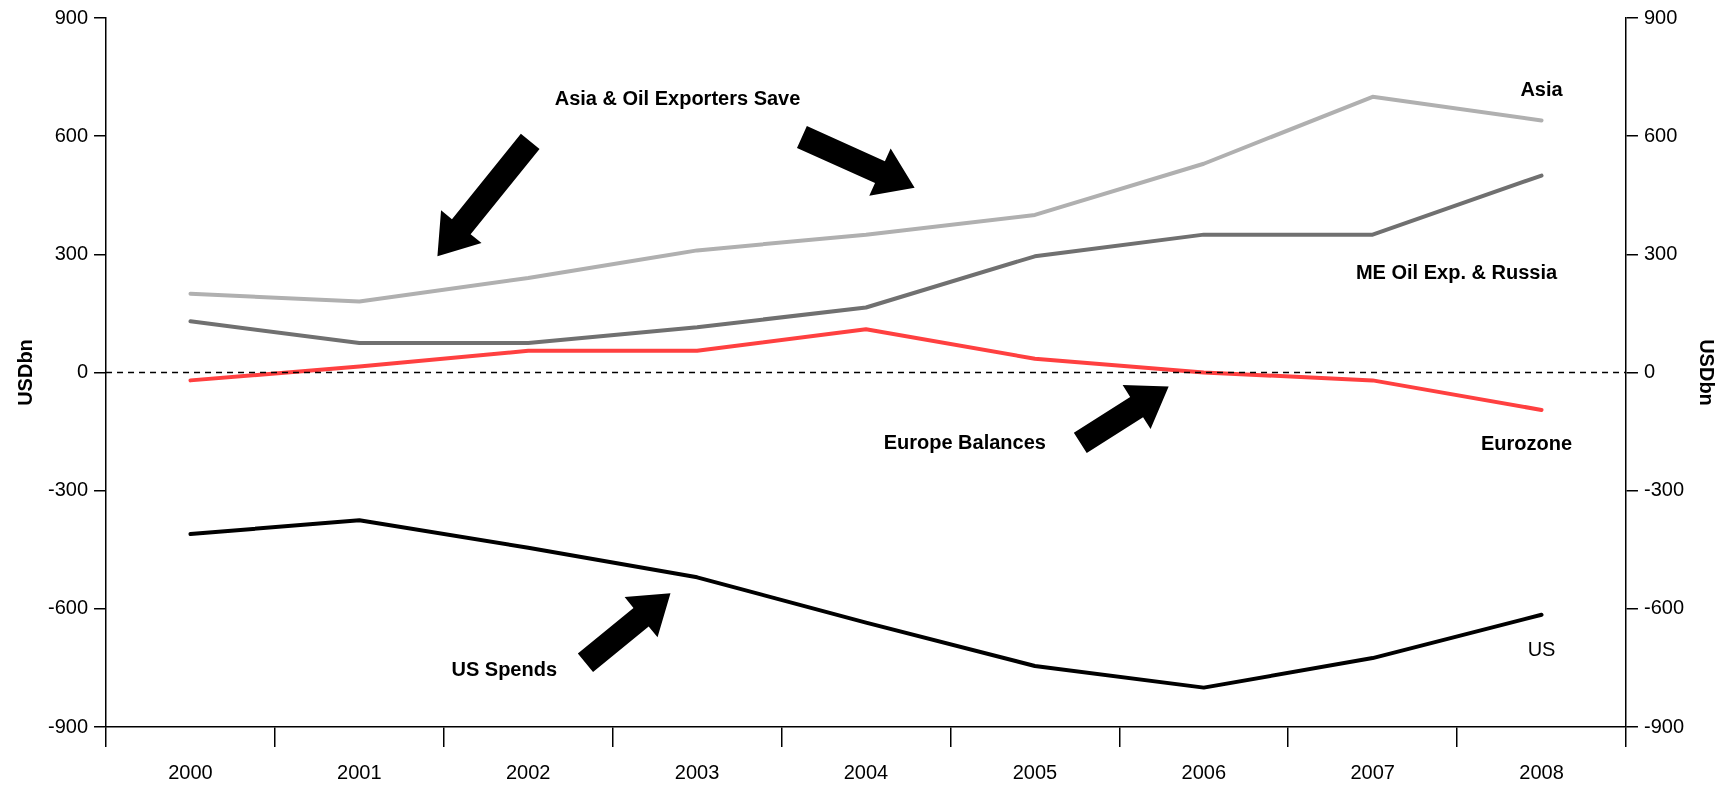  What do you see at coordinates (1660, 134) in the screenshot?
I see `y2-tick-label: 600` at bounding box center [1660, 134].